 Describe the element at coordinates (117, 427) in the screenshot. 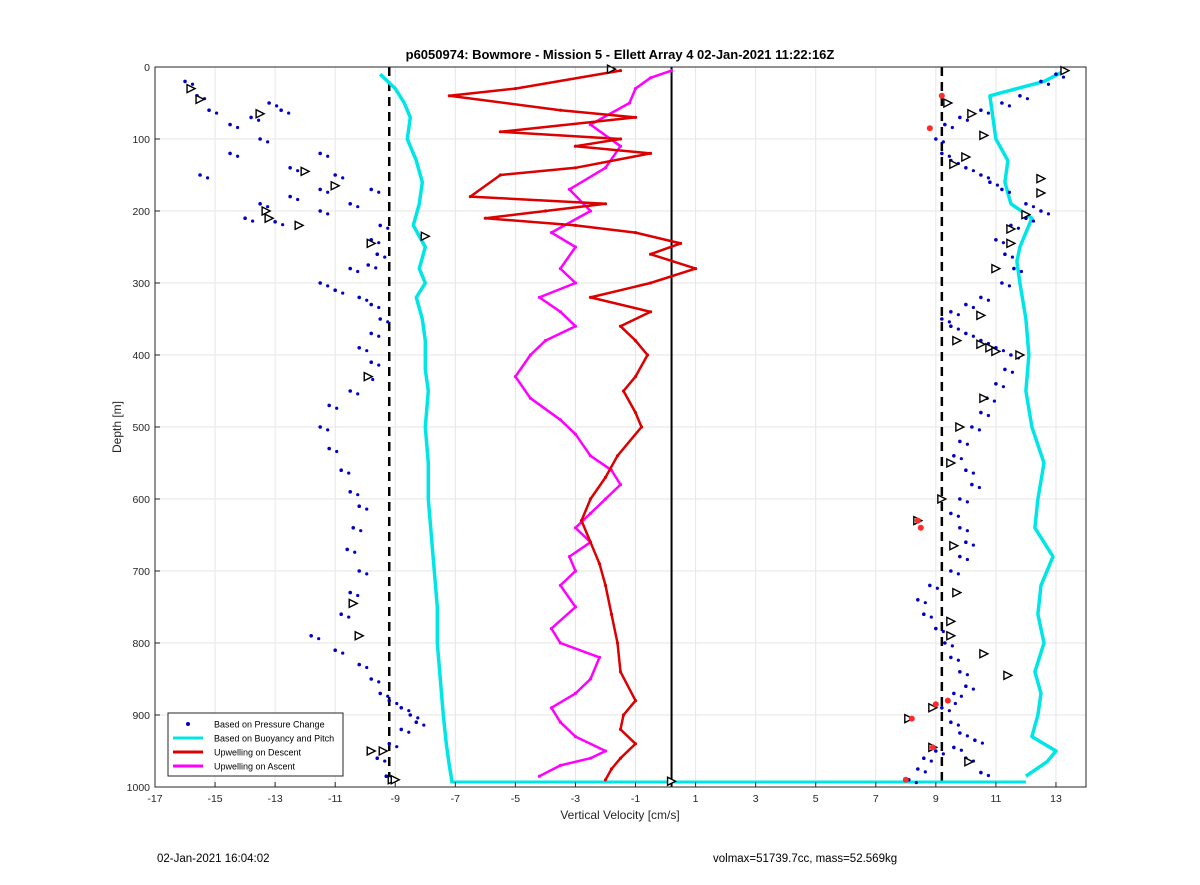

I see `y-axis-label: Depth [m]` at that location.